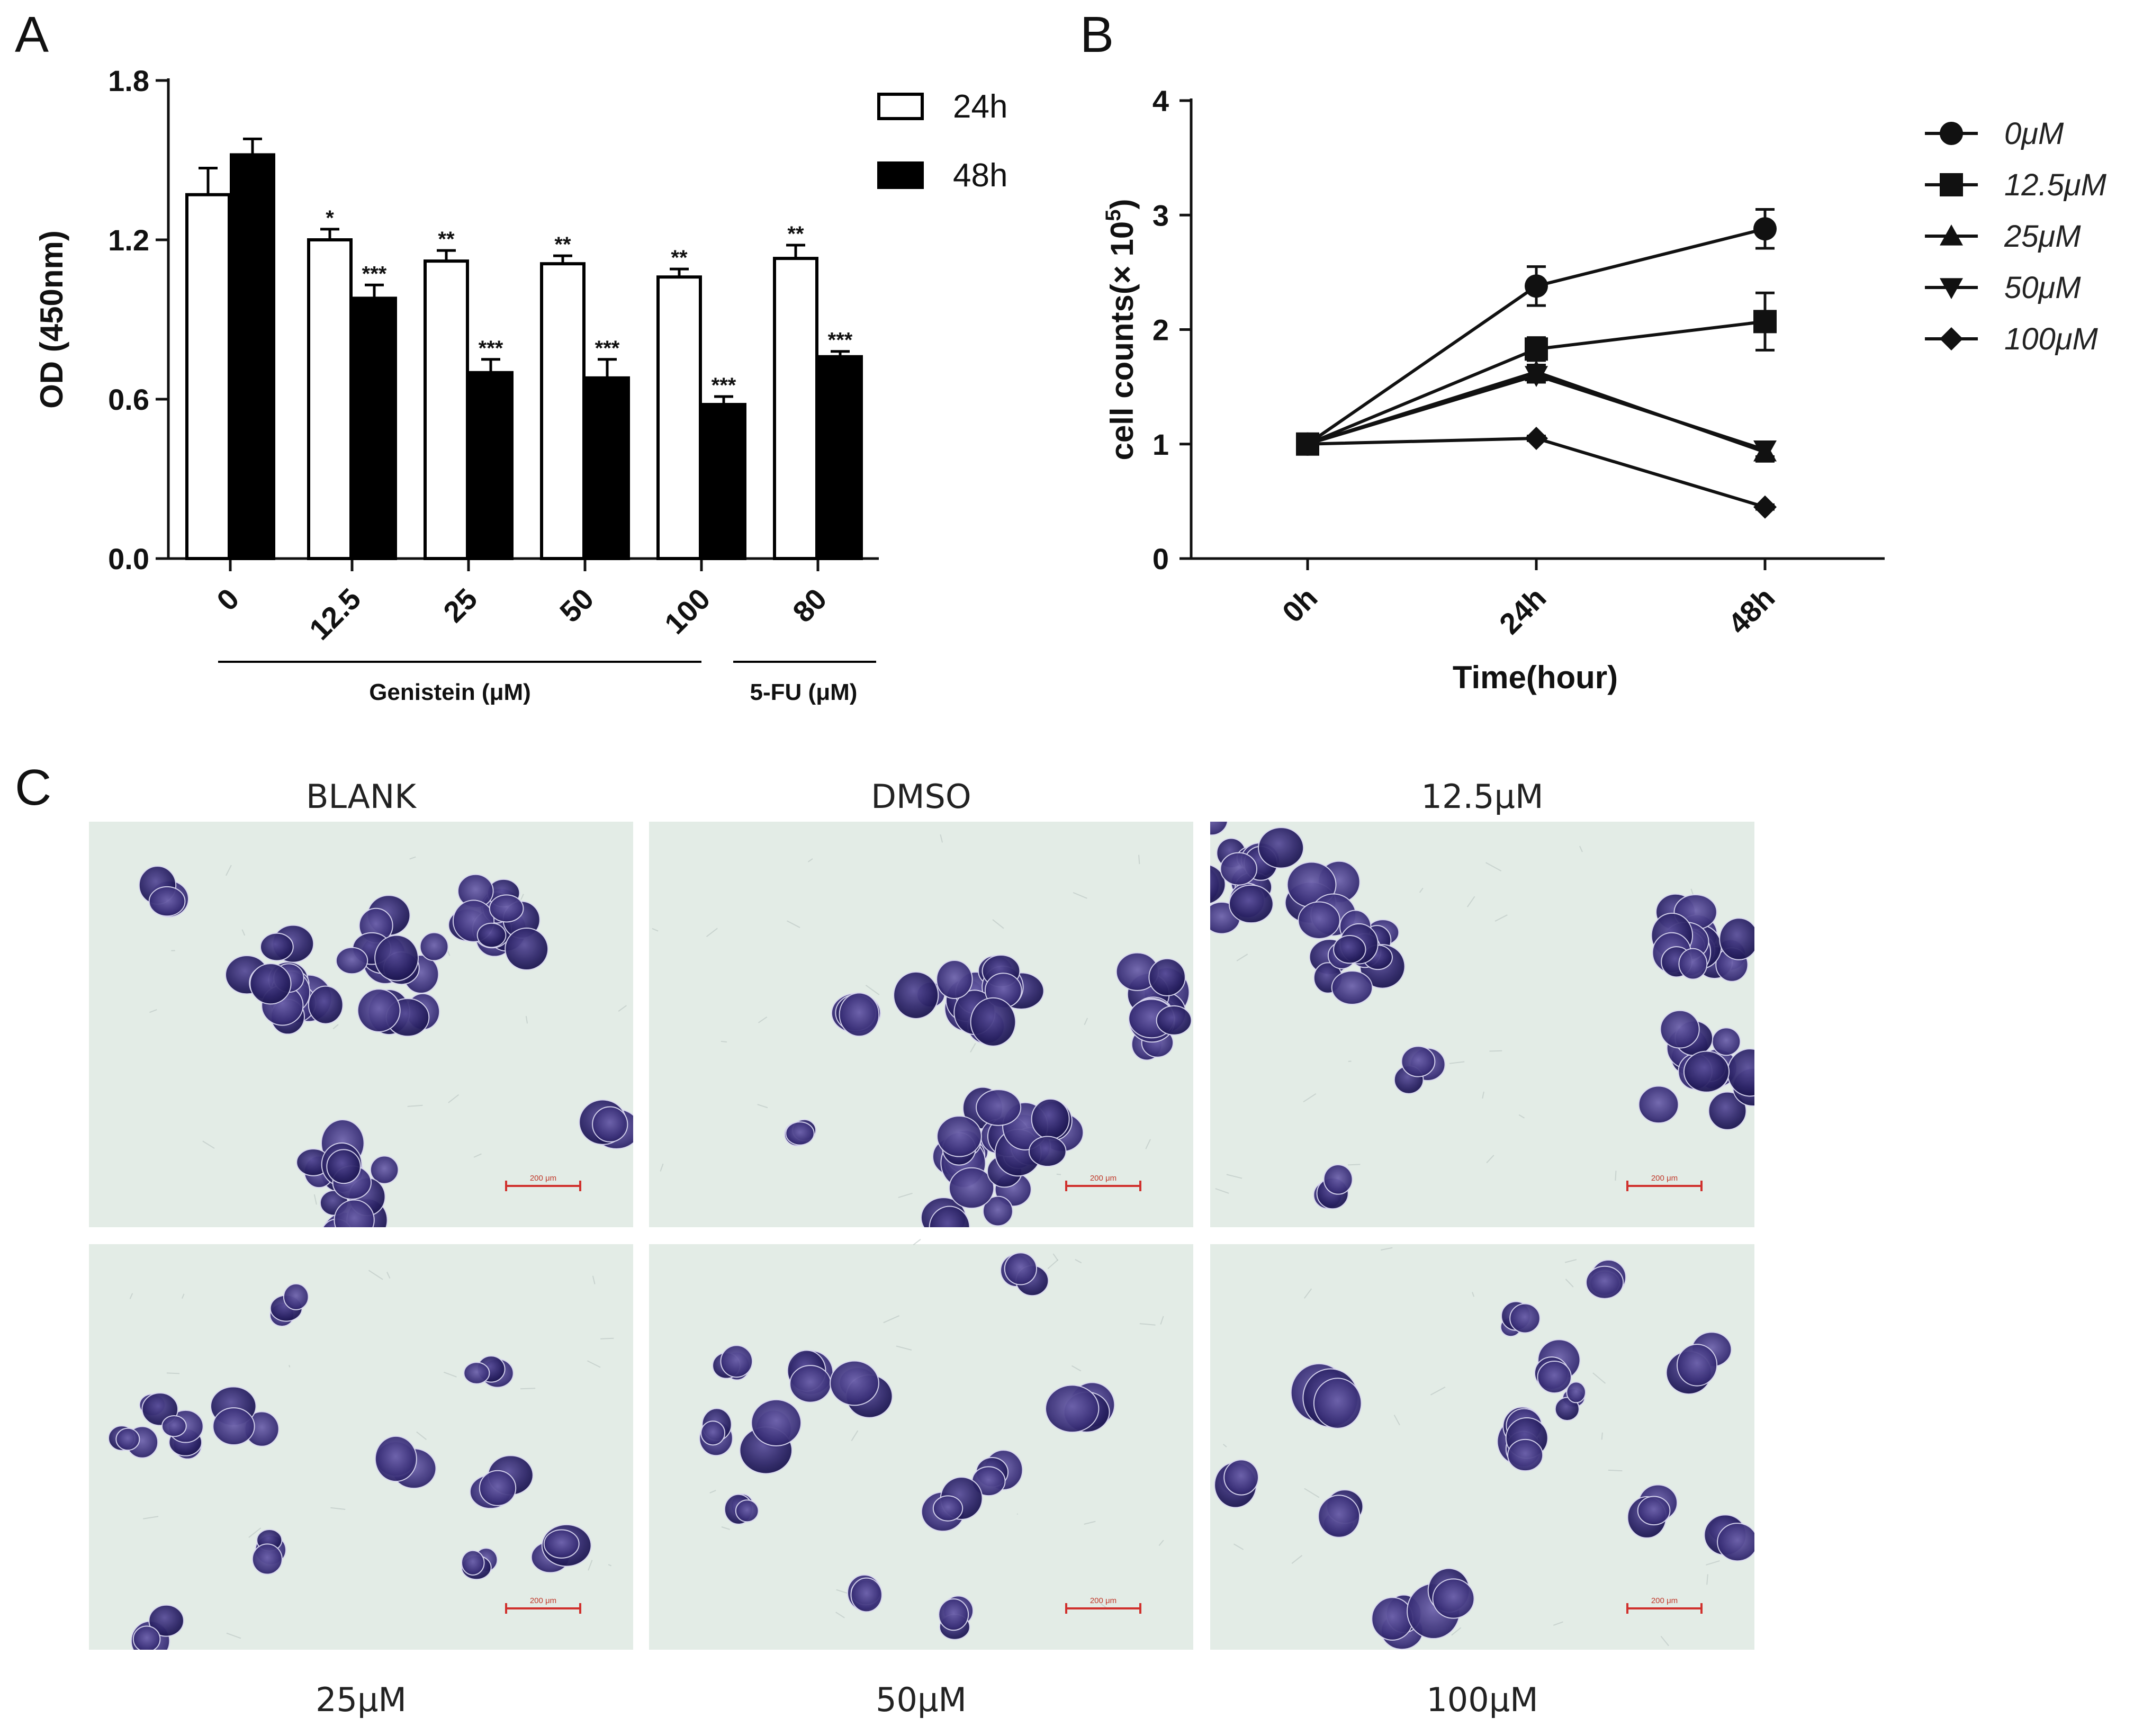 This screenshot has height=1736, width=2143. I want to click on x-tick-label-b: 0h, so click(1300, 605).